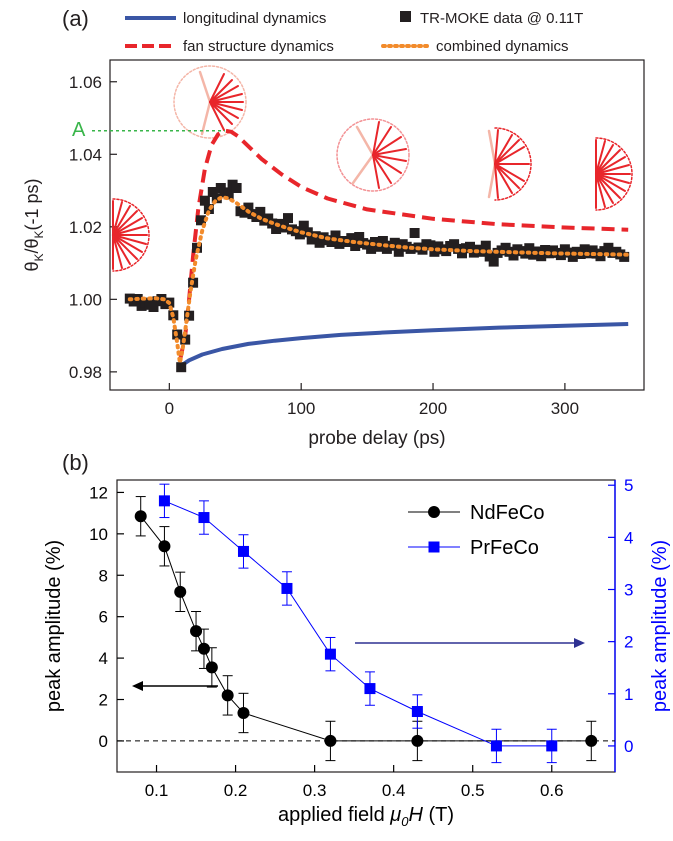 This screenshot has height=841, width=673. What do you see at coordinates (32, 204) in the screenshot?
I see `y-axis-label-a-part3: (-1 ps)` at bounding box center [32, 204].